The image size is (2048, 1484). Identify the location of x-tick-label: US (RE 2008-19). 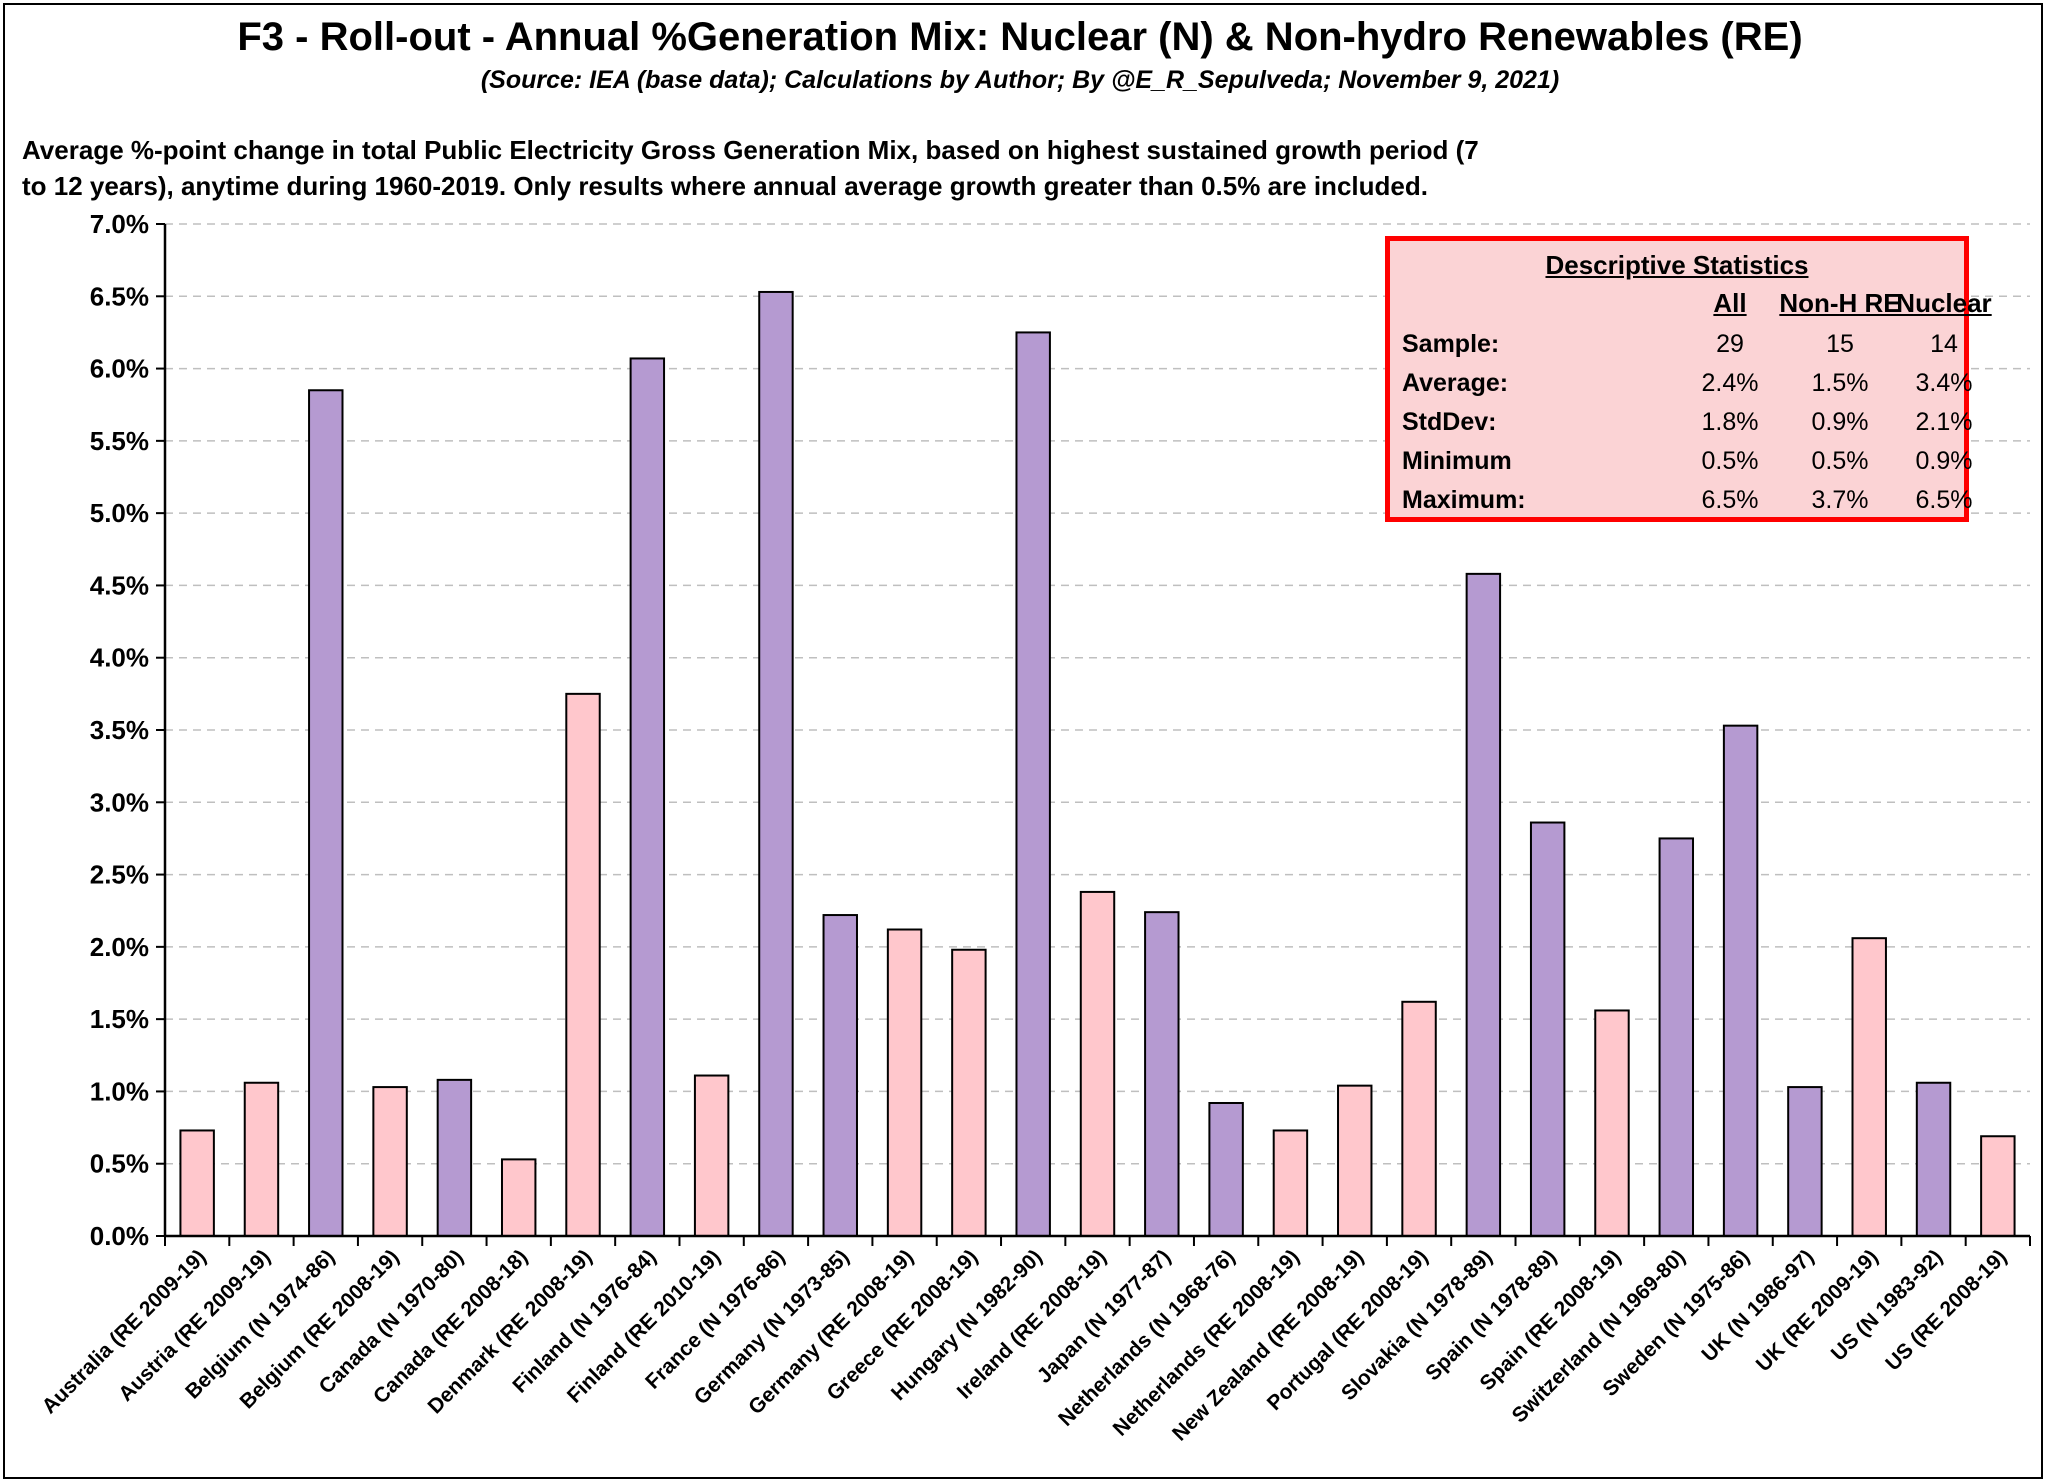
(1946, 1310).